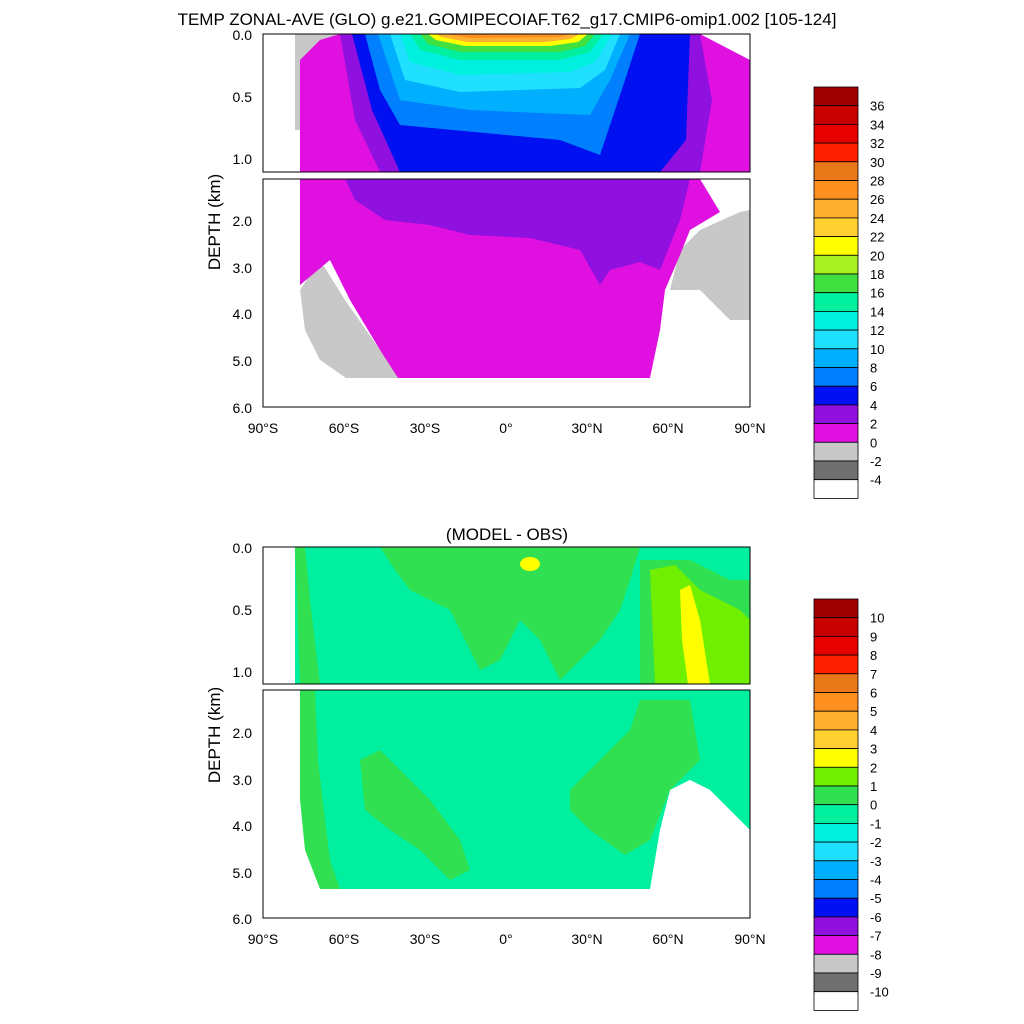 The width and height of the screenshot is (1024, 1024). Describe the element at coordinates (873, 749) in the screenshot. I see `colorbar-label: 3` at that location.